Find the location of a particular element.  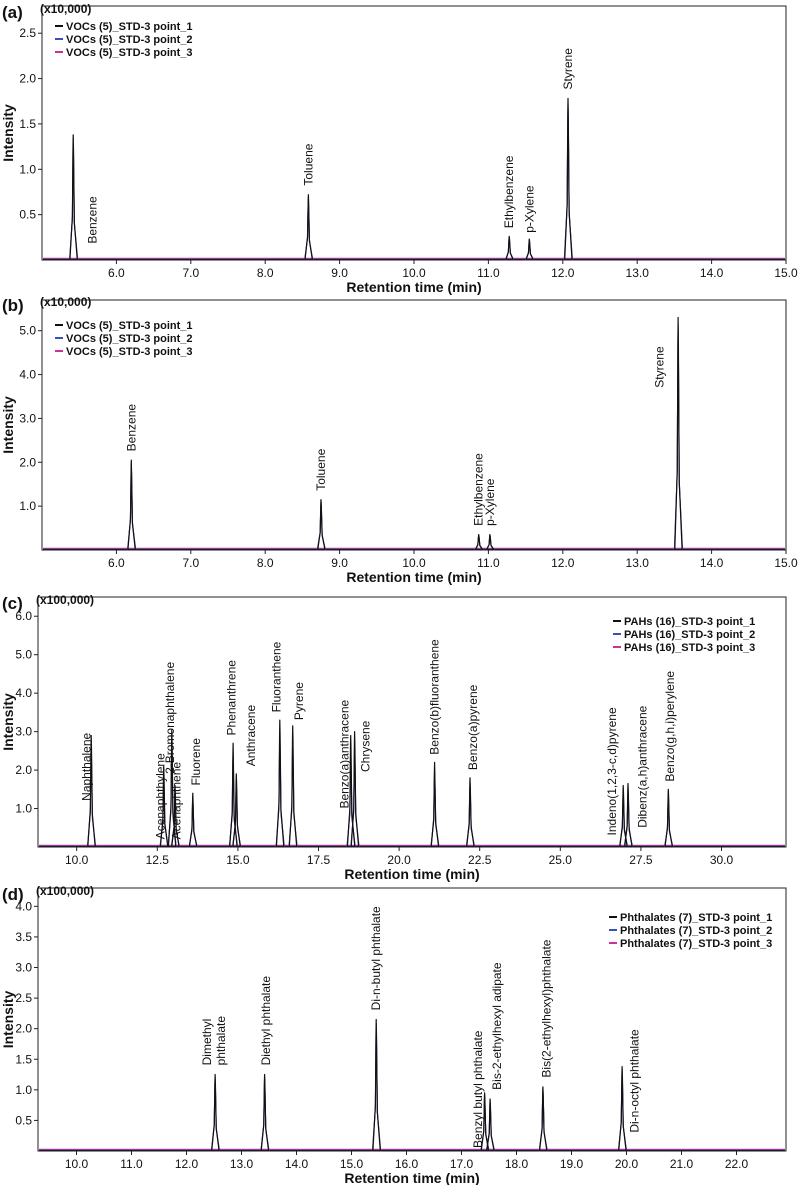

peak-label: Chrysene is located at coordinates (365, 746).